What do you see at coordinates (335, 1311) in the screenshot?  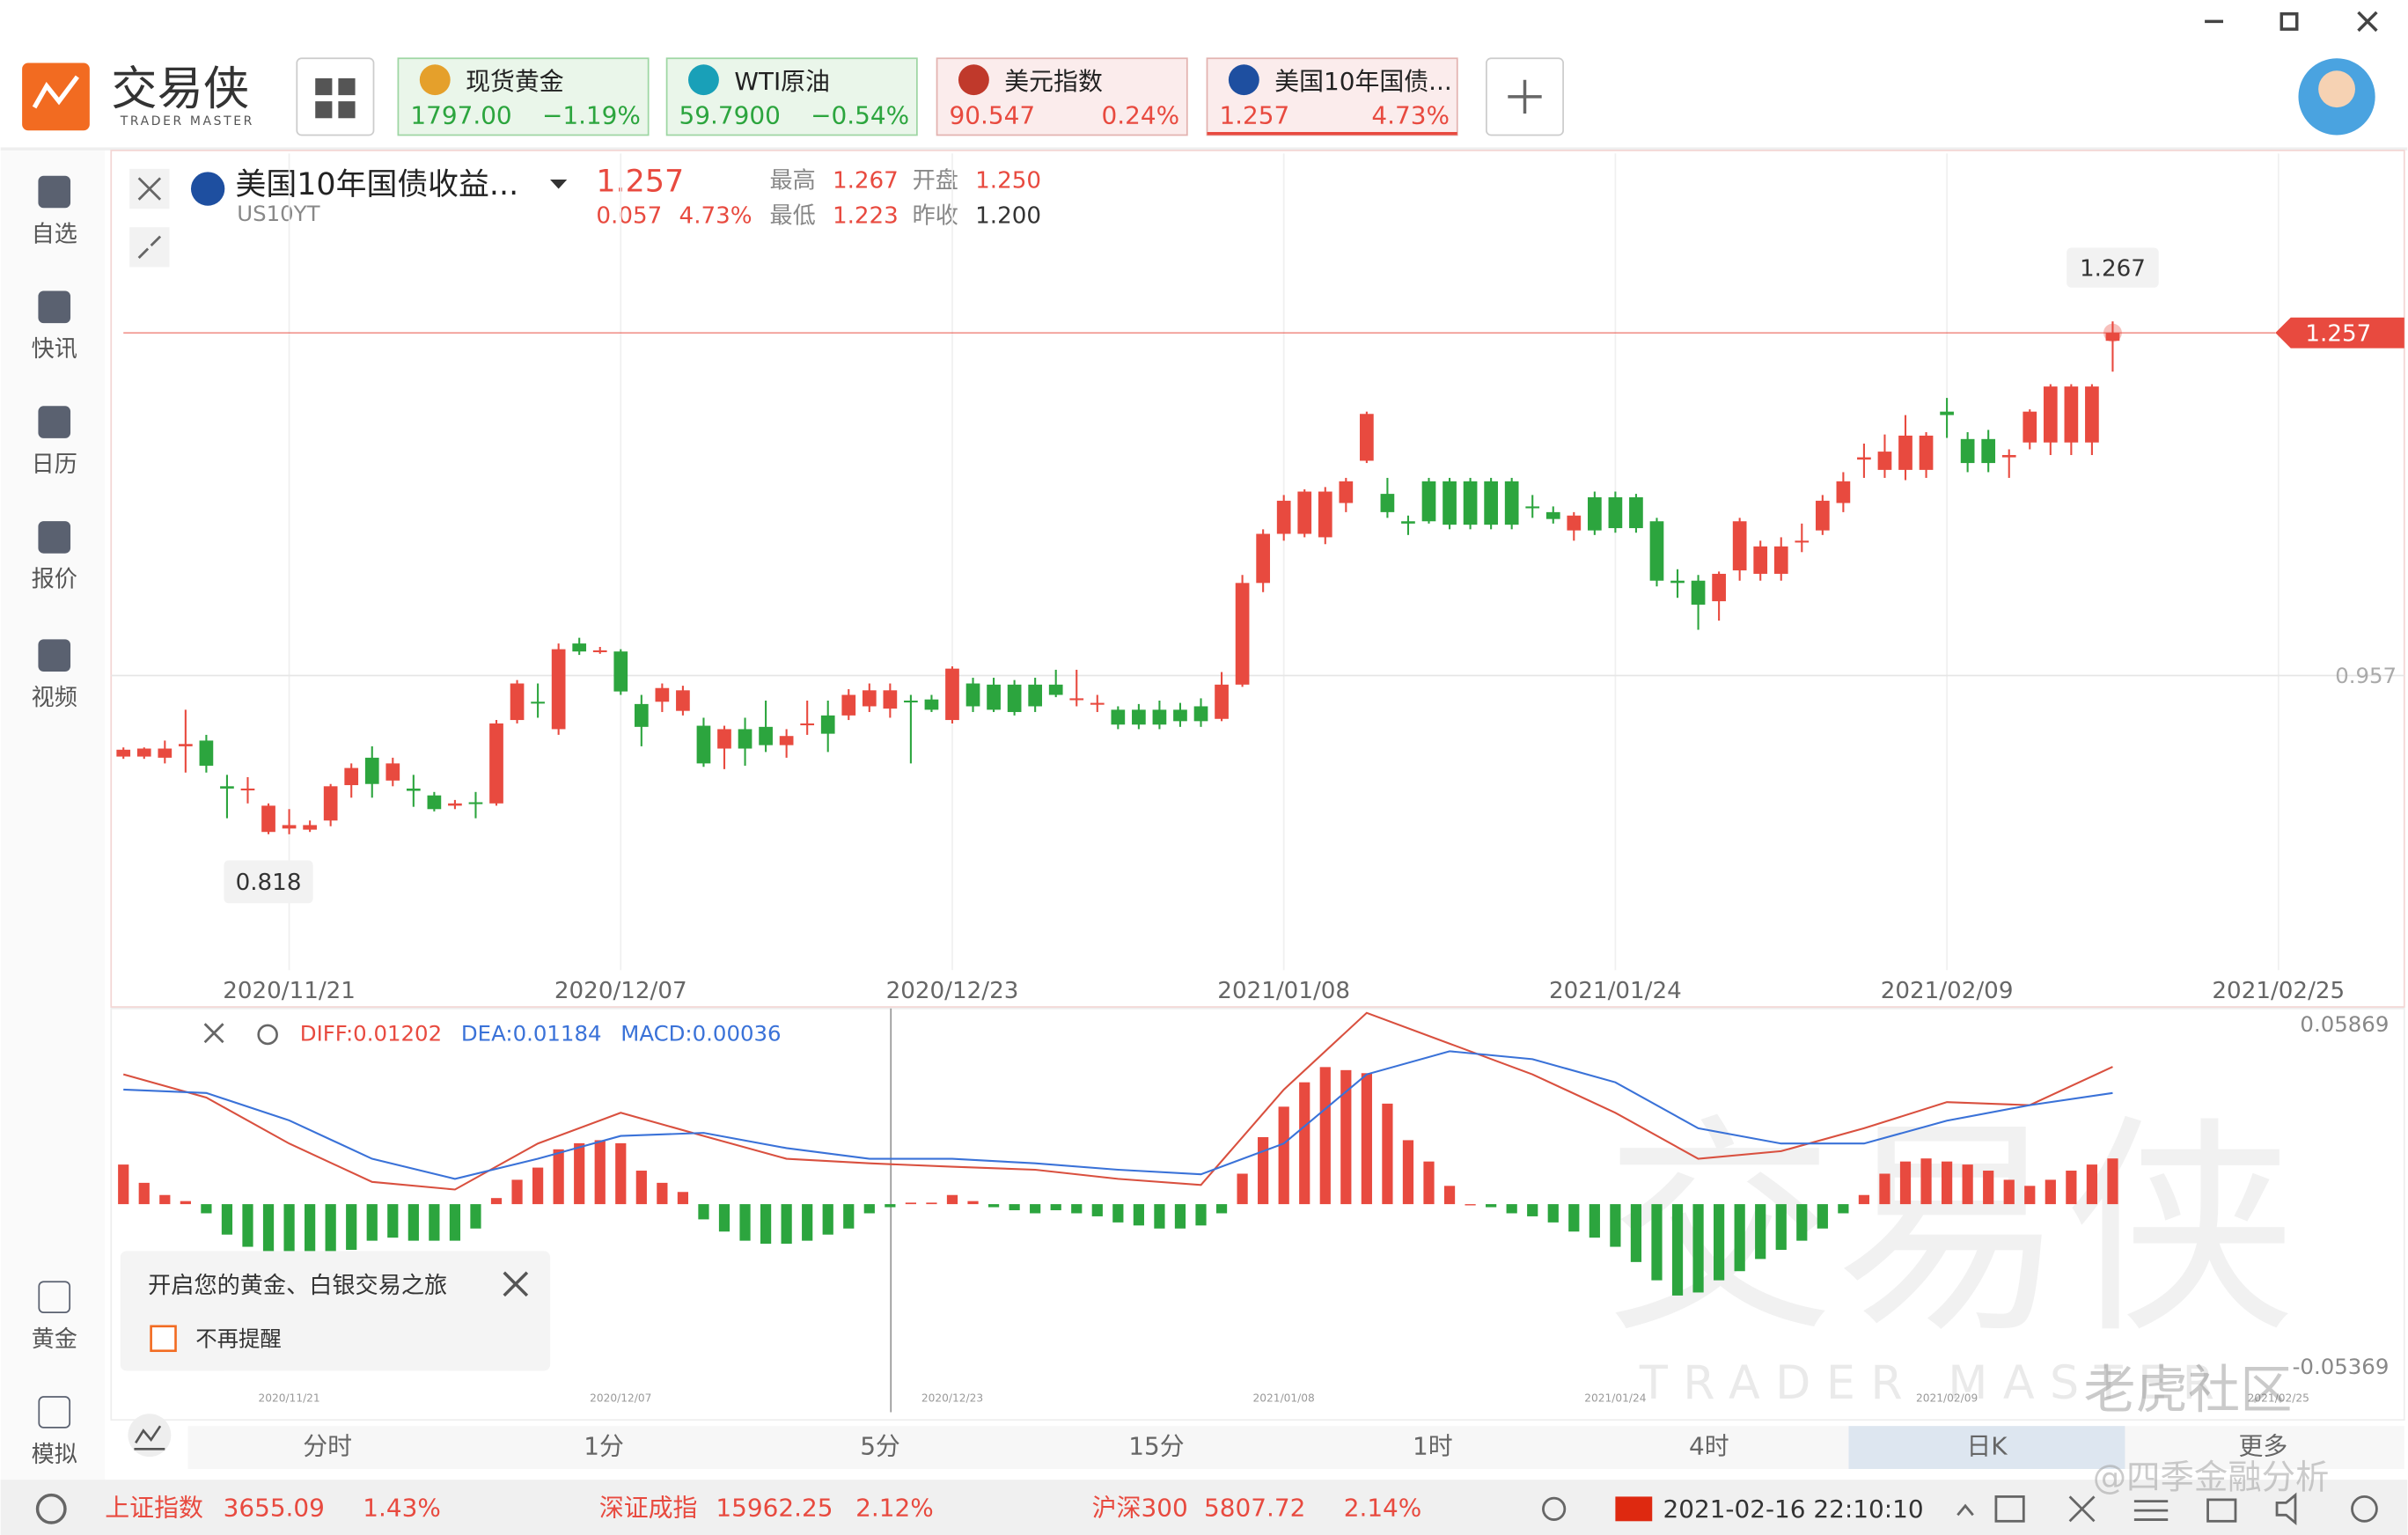 I see `popup` at bounding box center [335, 1311].